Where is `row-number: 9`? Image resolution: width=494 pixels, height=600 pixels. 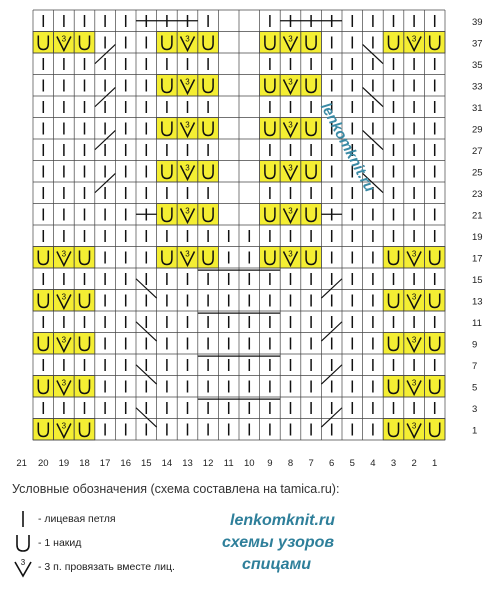
row-number: 9 is located at coordinates (474, 345).